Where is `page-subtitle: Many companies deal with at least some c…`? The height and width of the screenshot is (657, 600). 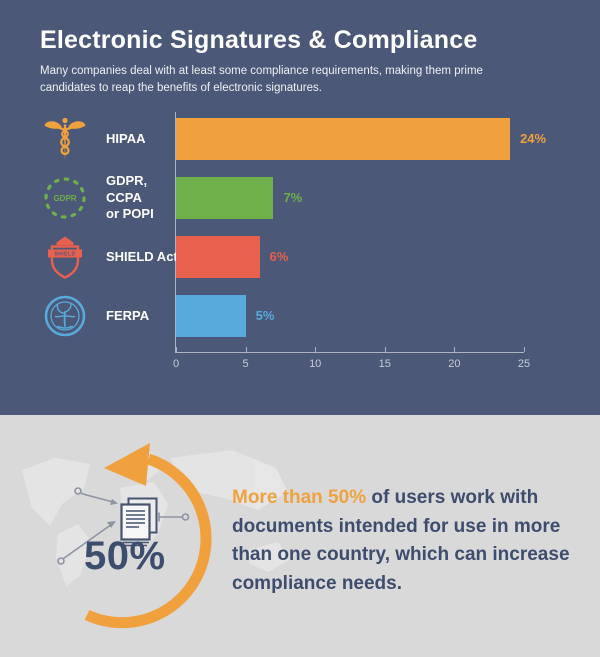 page-subtitle: Many companies deal with at least some c… is located at coordinates (261, 80).